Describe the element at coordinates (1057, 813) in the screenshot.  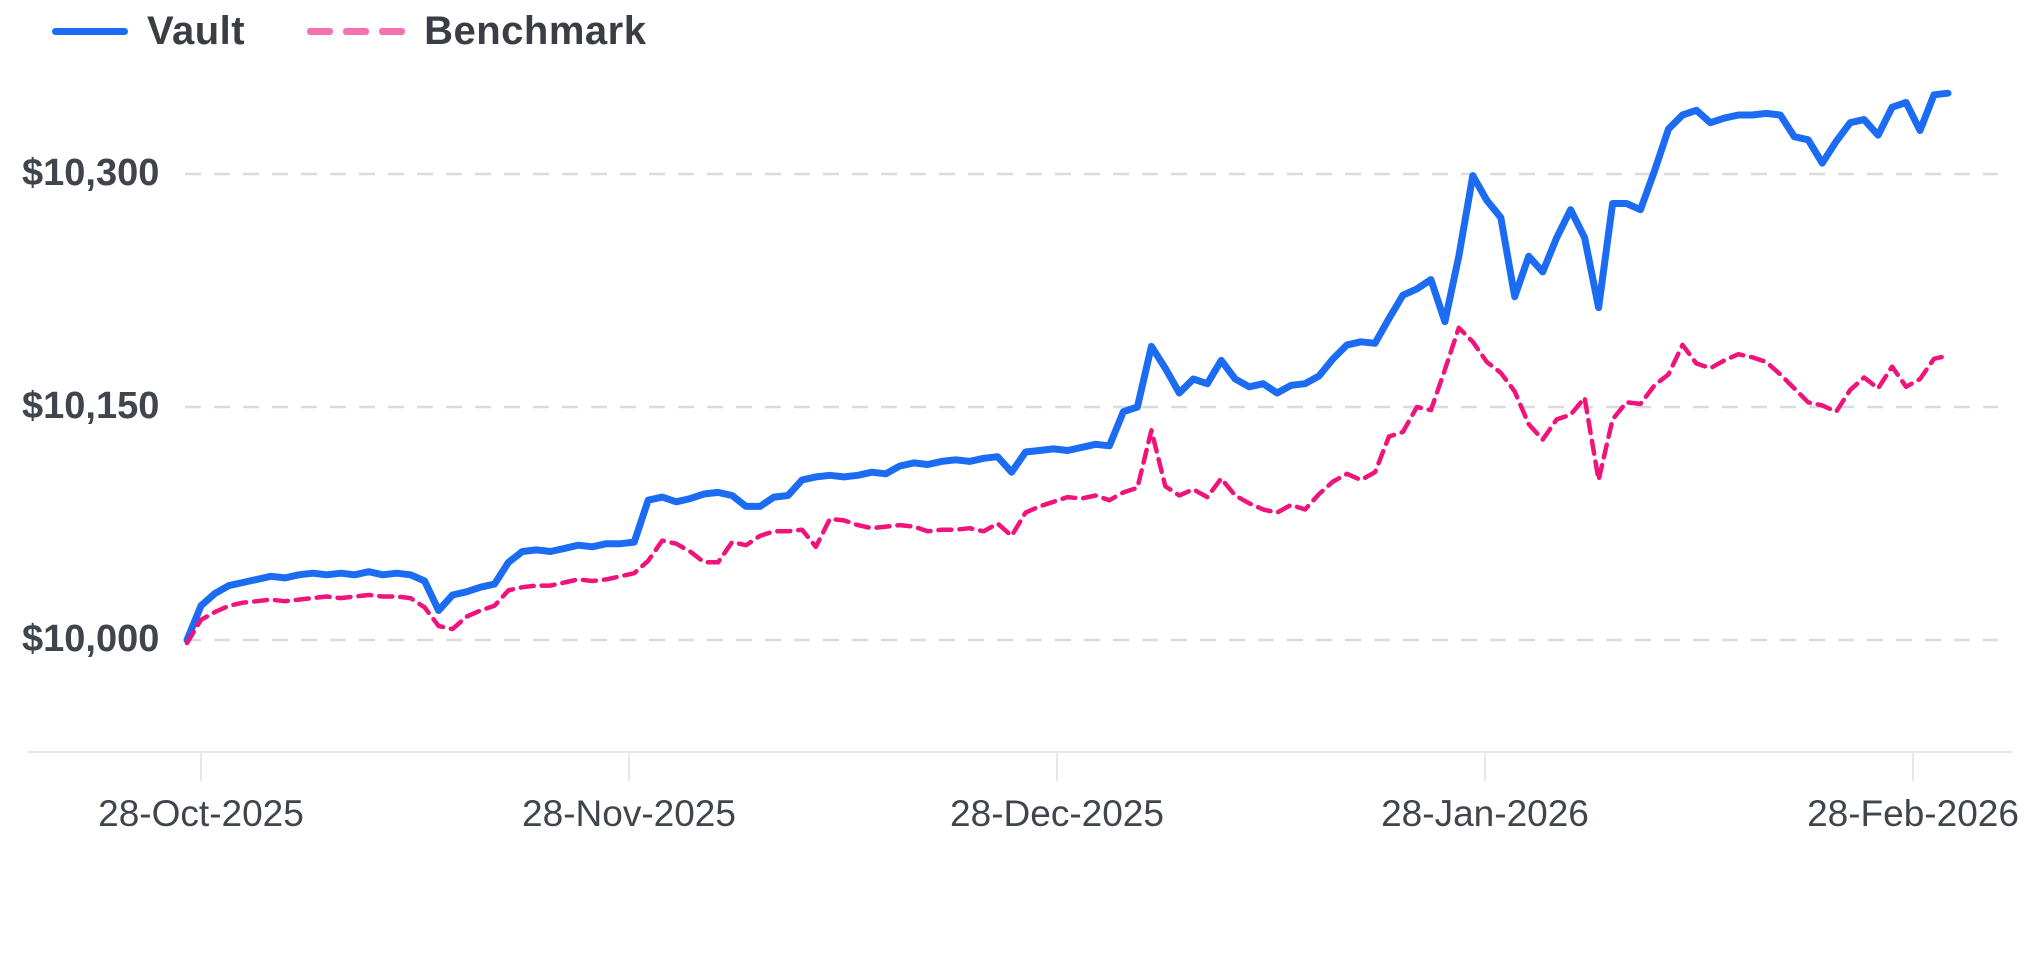
I see `x-axis-label: 28-Dec-2025` at that location.